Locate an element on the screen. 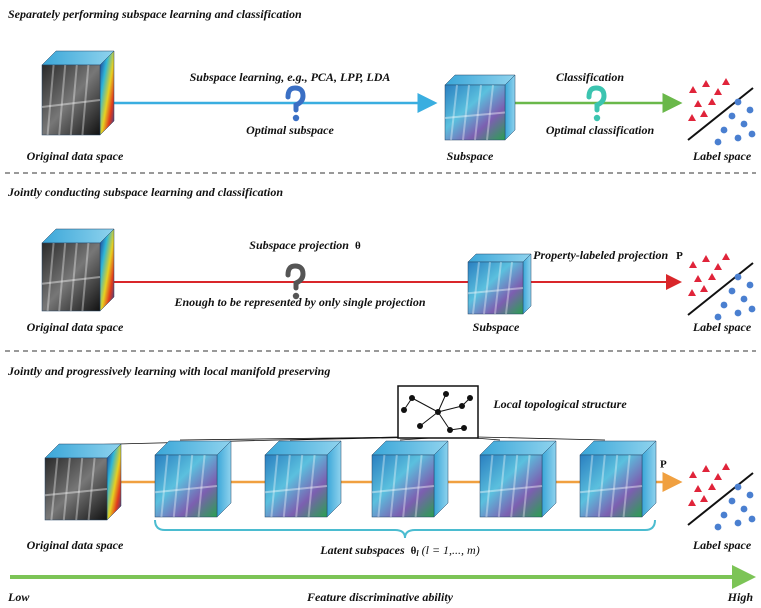 This screenshot has height=608, width=761. target-label: Label space is located at coordinates (722, 545).